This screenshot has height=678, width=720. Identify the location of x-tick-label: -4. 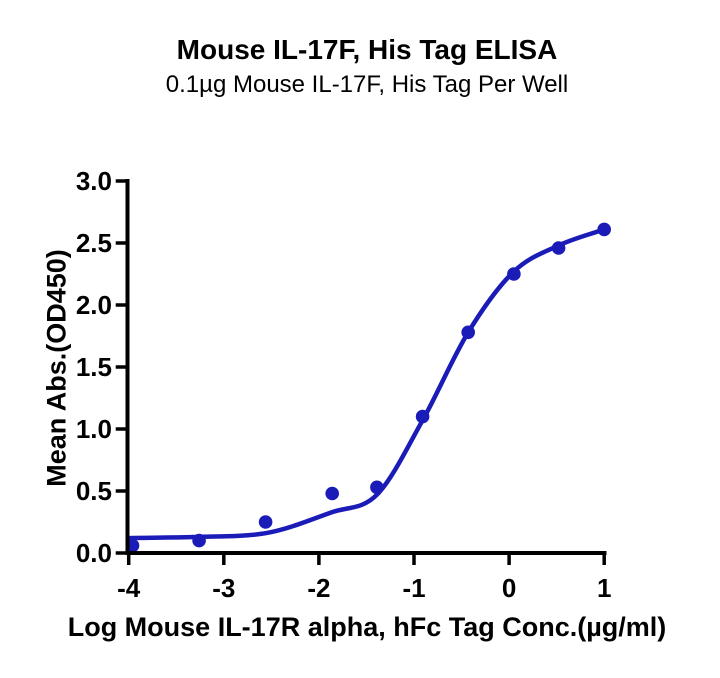
(129, 588).